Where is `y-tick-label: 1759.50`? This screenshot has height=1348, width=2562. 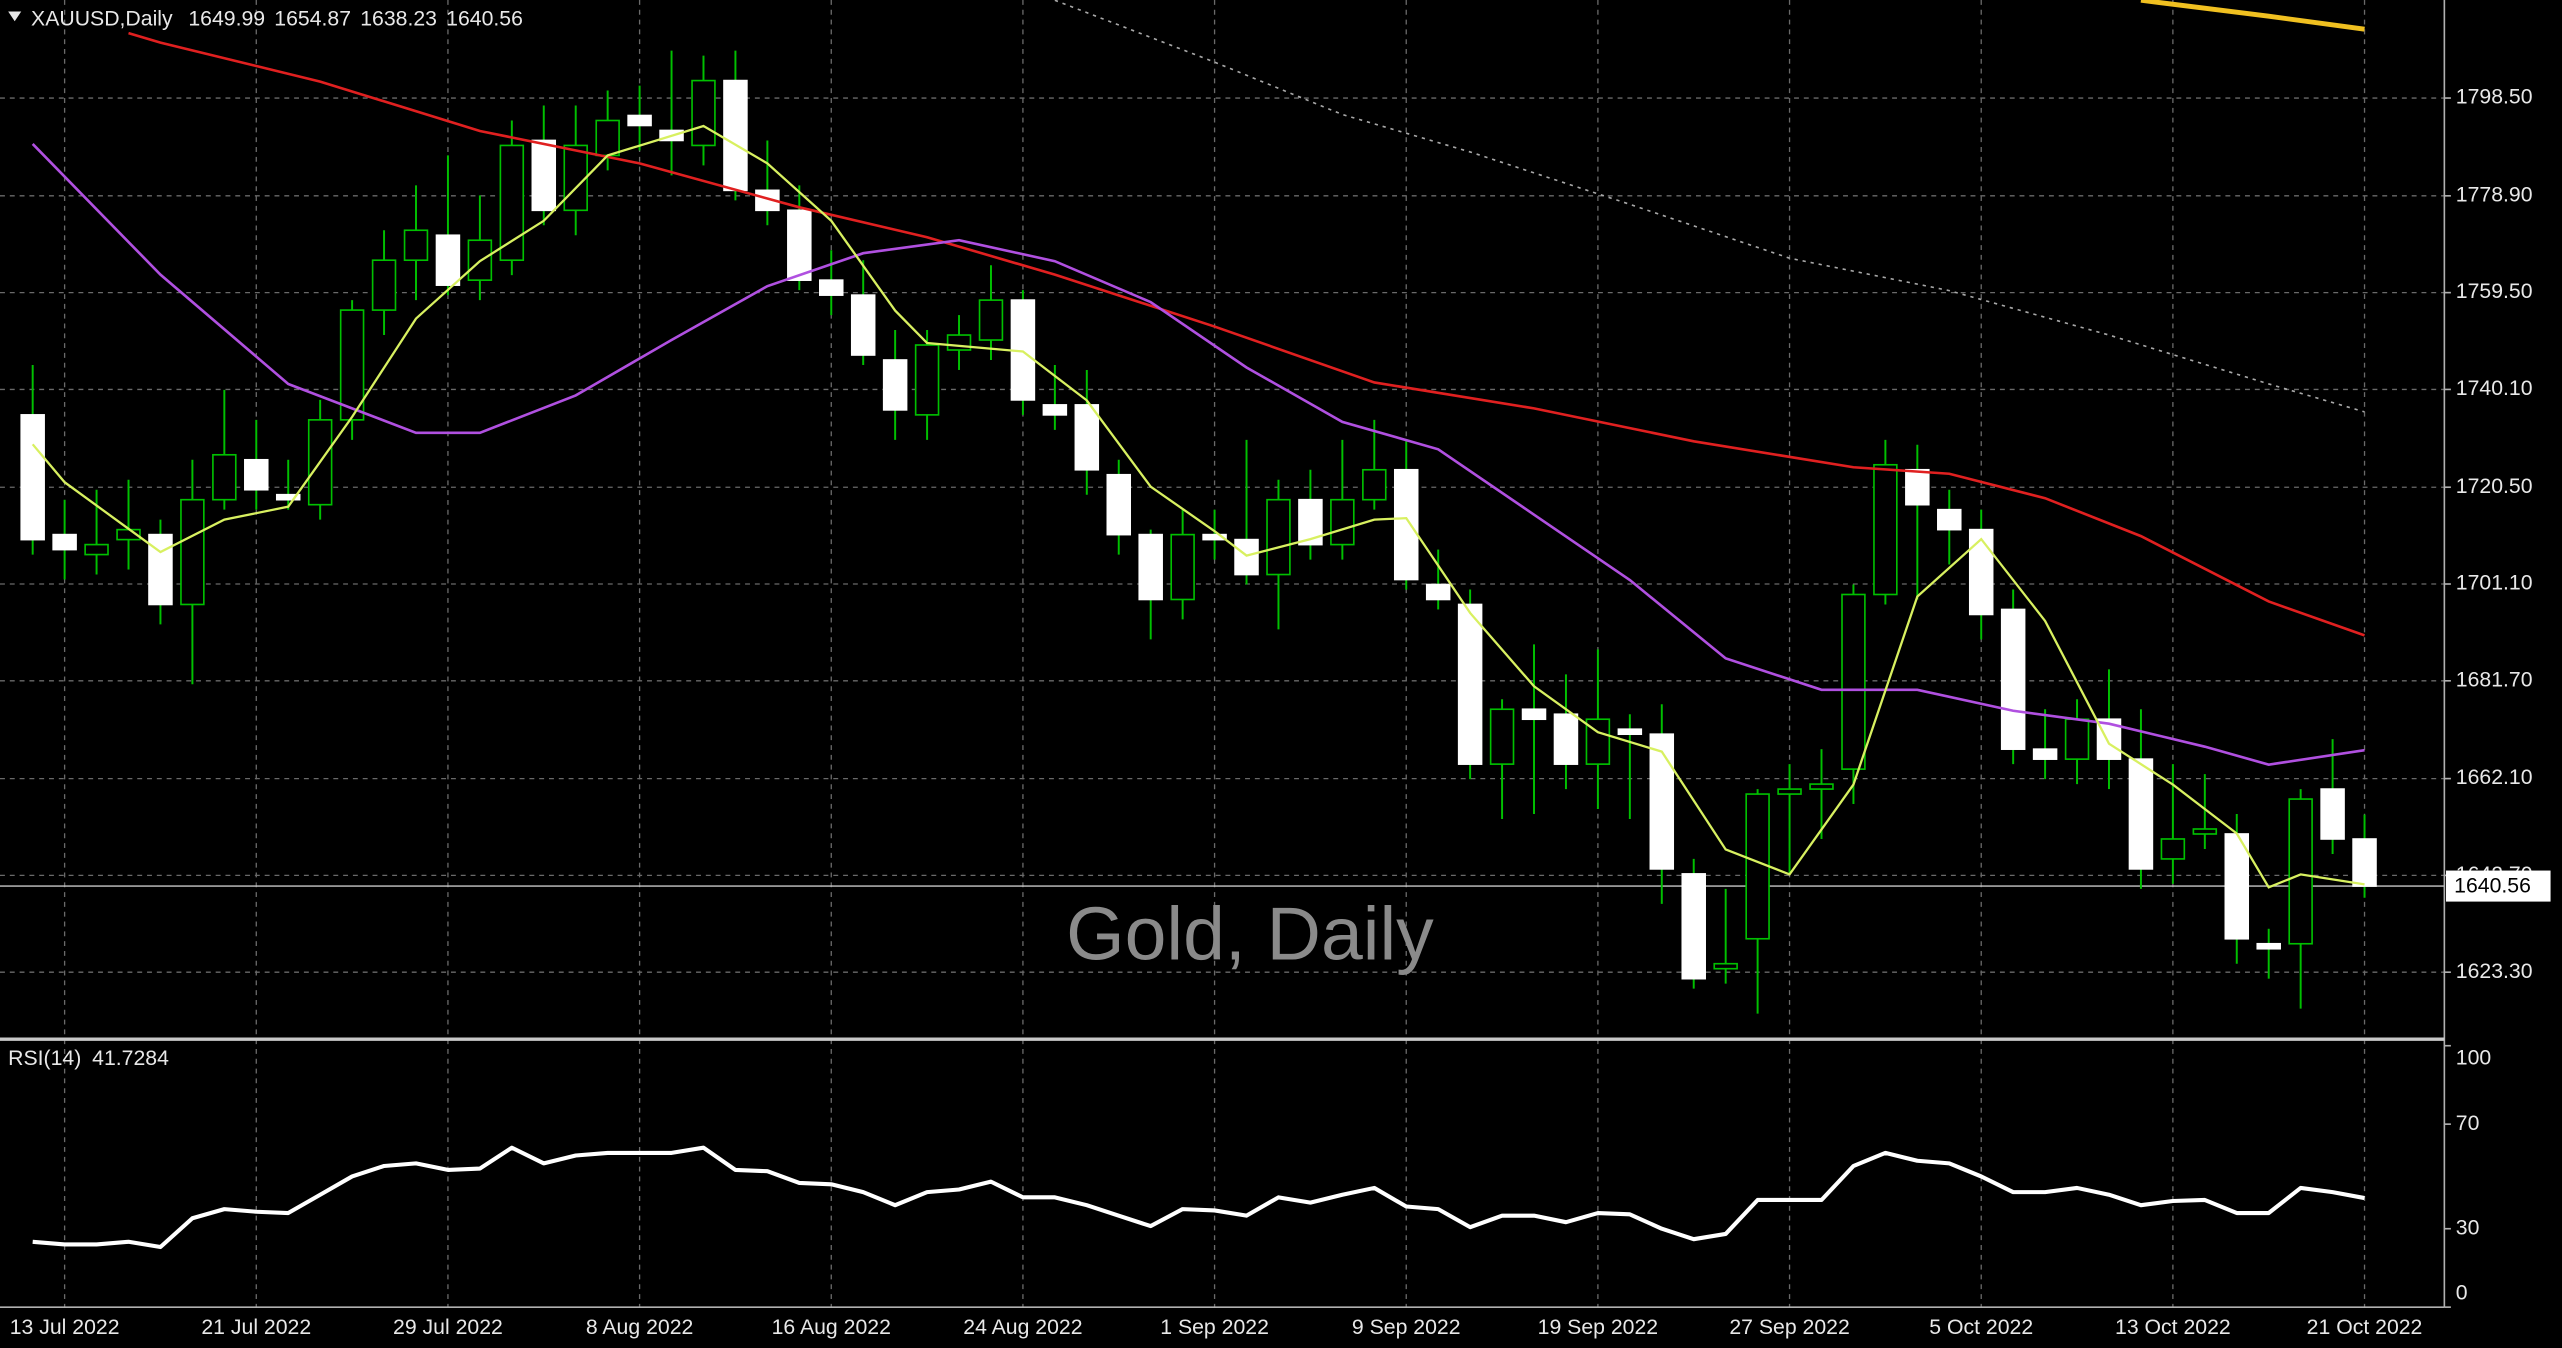 y-tick-label: 1759.50 is located at coordinates (2494, 291).